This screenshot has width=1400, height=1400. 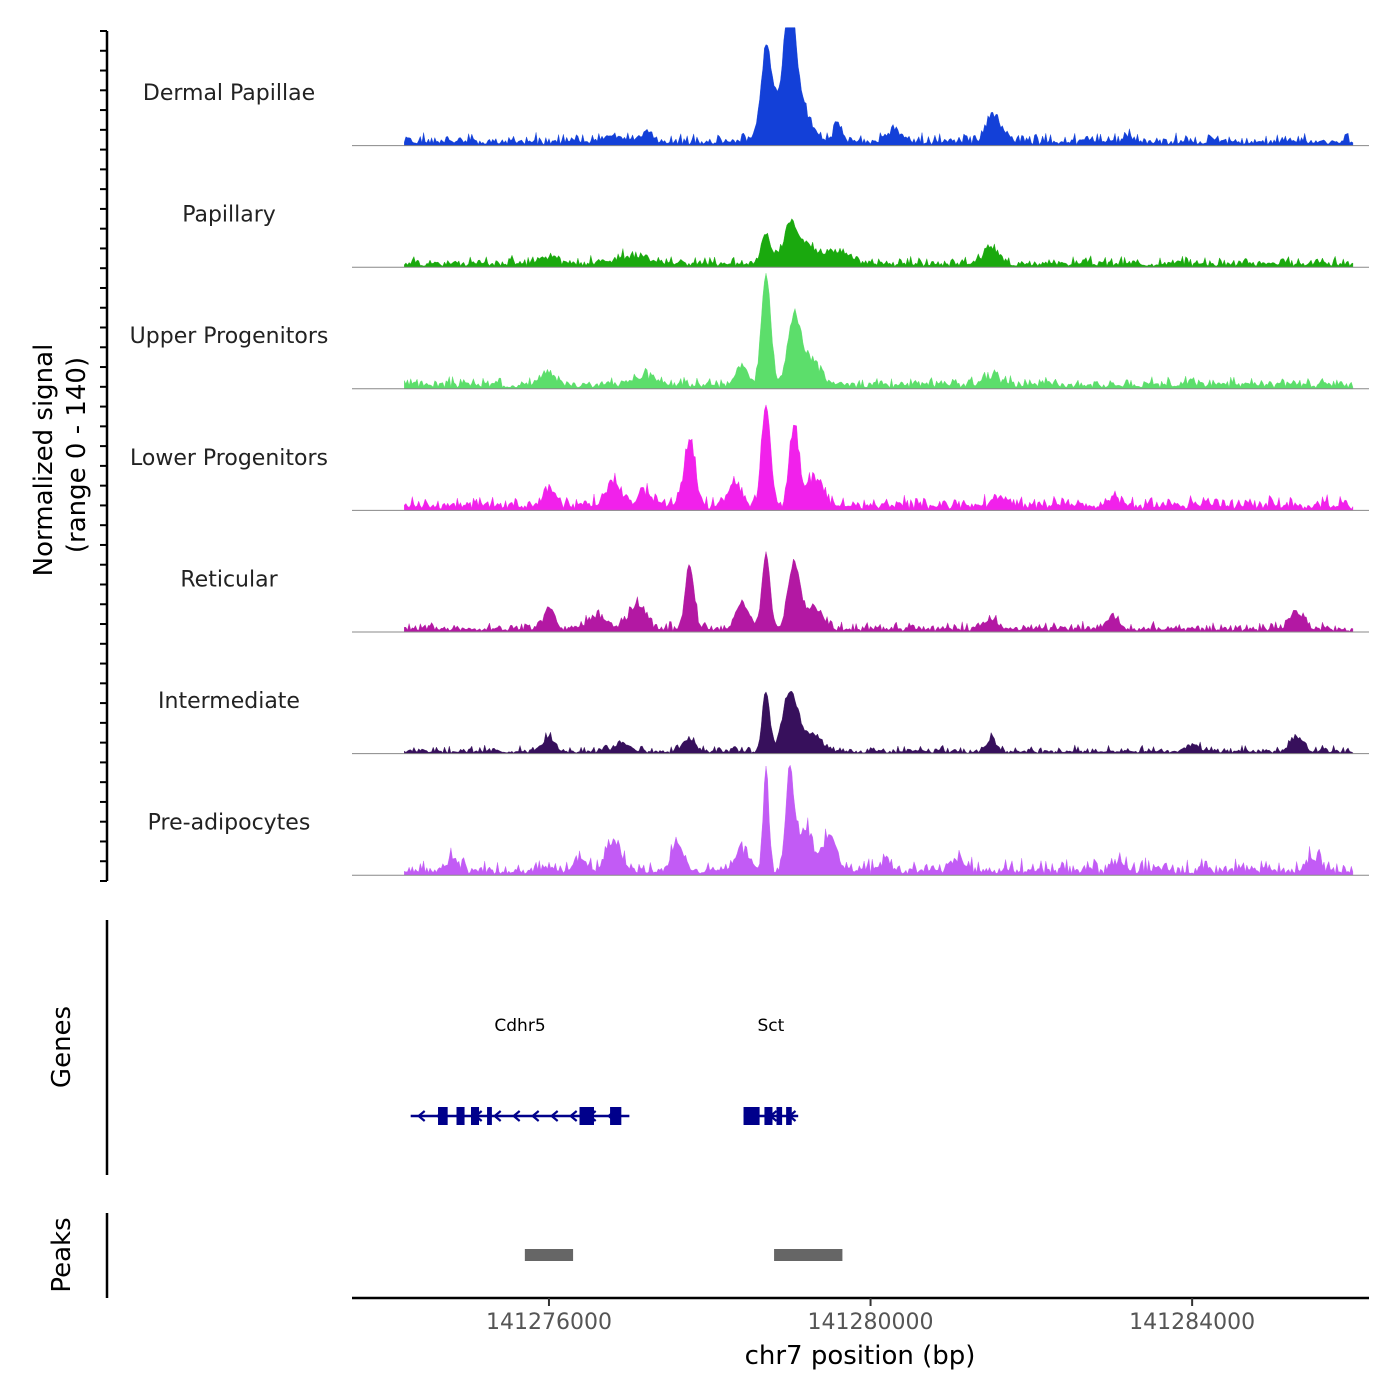 What do you see at coordinates (879, 820) in the screenshot?
I see `coverage-series-pre-adipocytes` at bounding box center [879, 820].